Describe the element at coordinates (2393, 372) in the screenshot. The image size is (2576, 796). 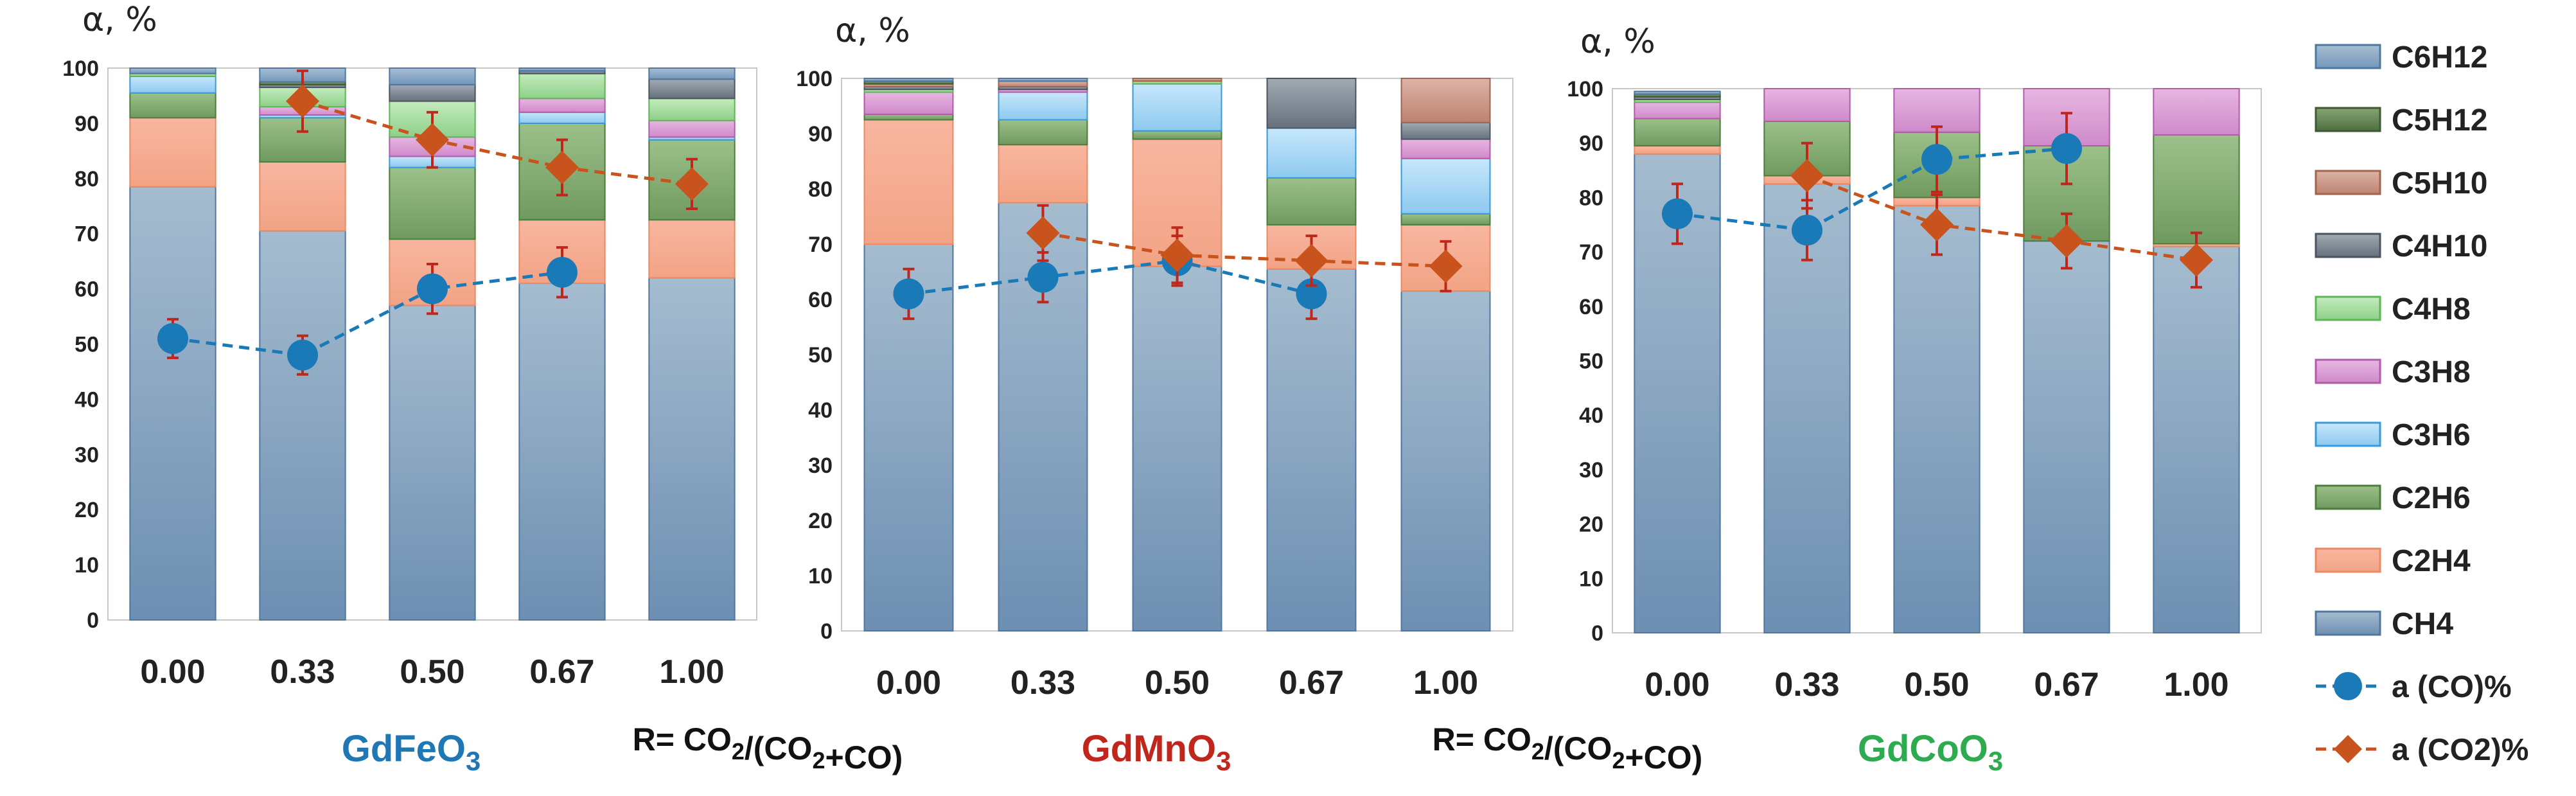
I see `legend-item-c3h8: C3H8` at that location.